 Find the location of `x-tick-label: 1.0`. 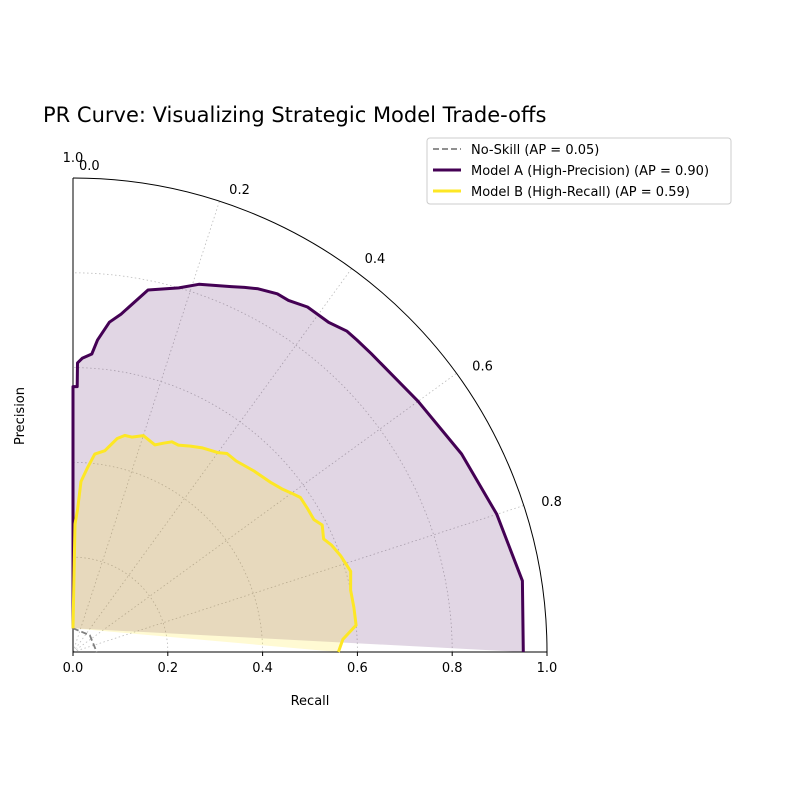

x-tick-label: 1.0 is located at coordinates (547, 668).